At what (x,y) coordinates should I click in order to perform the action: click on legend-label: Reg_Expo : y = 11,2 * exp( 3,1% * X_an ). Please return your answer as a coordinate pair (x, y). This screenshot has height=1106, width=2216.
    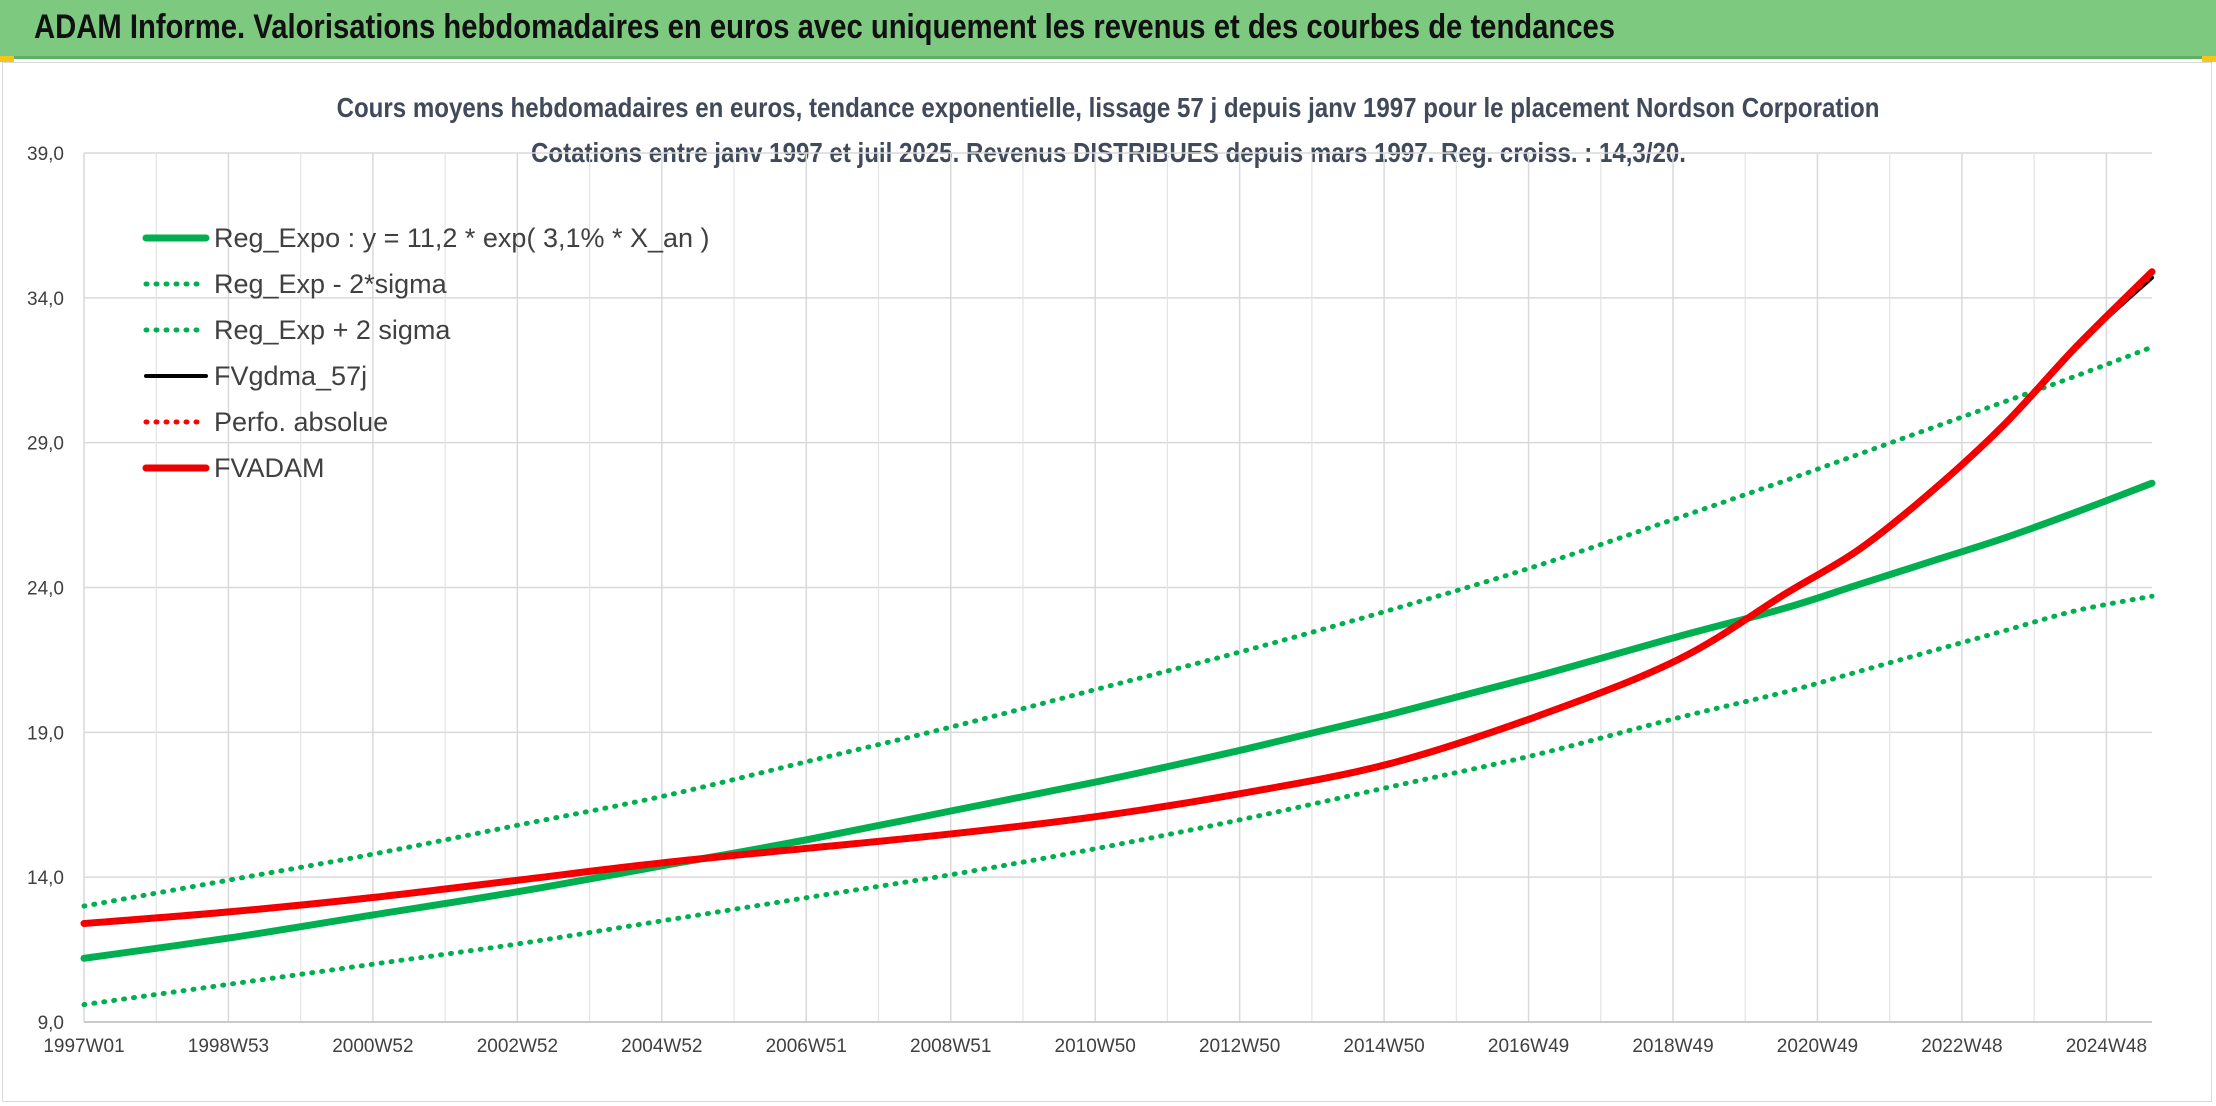
    Looking at the image, I should click on (462, 238).